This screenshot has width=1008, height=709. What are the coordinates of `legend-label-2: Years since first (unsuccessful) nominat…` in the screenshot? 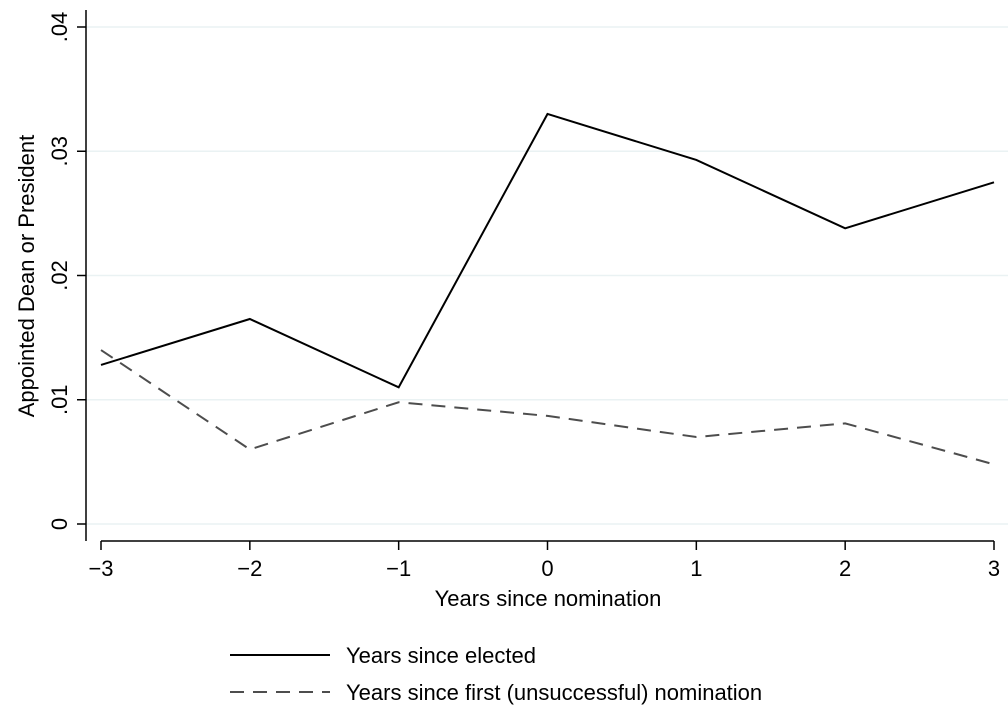 It's located at (554, 692).